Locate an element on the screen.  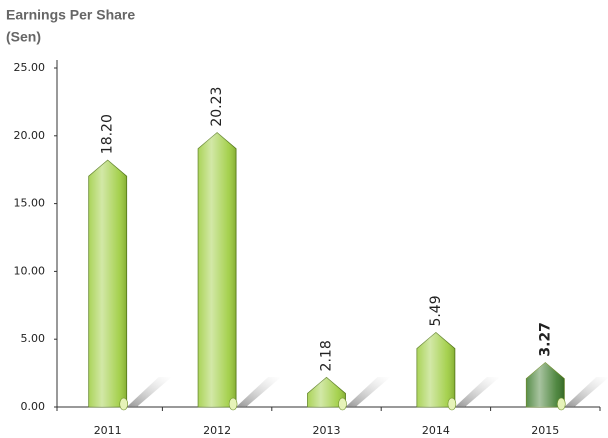
value-label: 3.27 is located at coordinates (545, 339).